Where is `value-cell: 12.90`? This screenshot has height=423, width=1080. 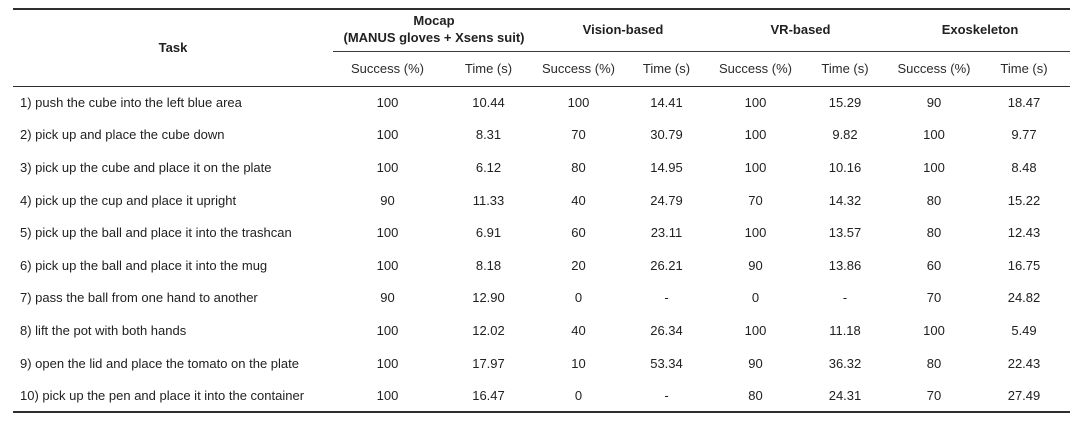 value-cell: 12.90 is located at coordinates (488, 298).